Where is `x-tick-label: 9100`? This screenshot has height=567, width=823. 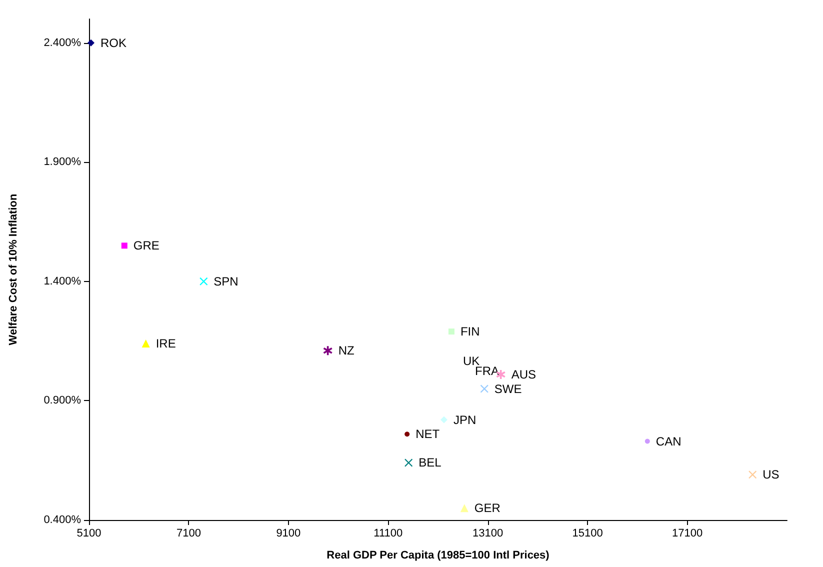 x-tick-label: 9100 is located at coordinates (288, 534).